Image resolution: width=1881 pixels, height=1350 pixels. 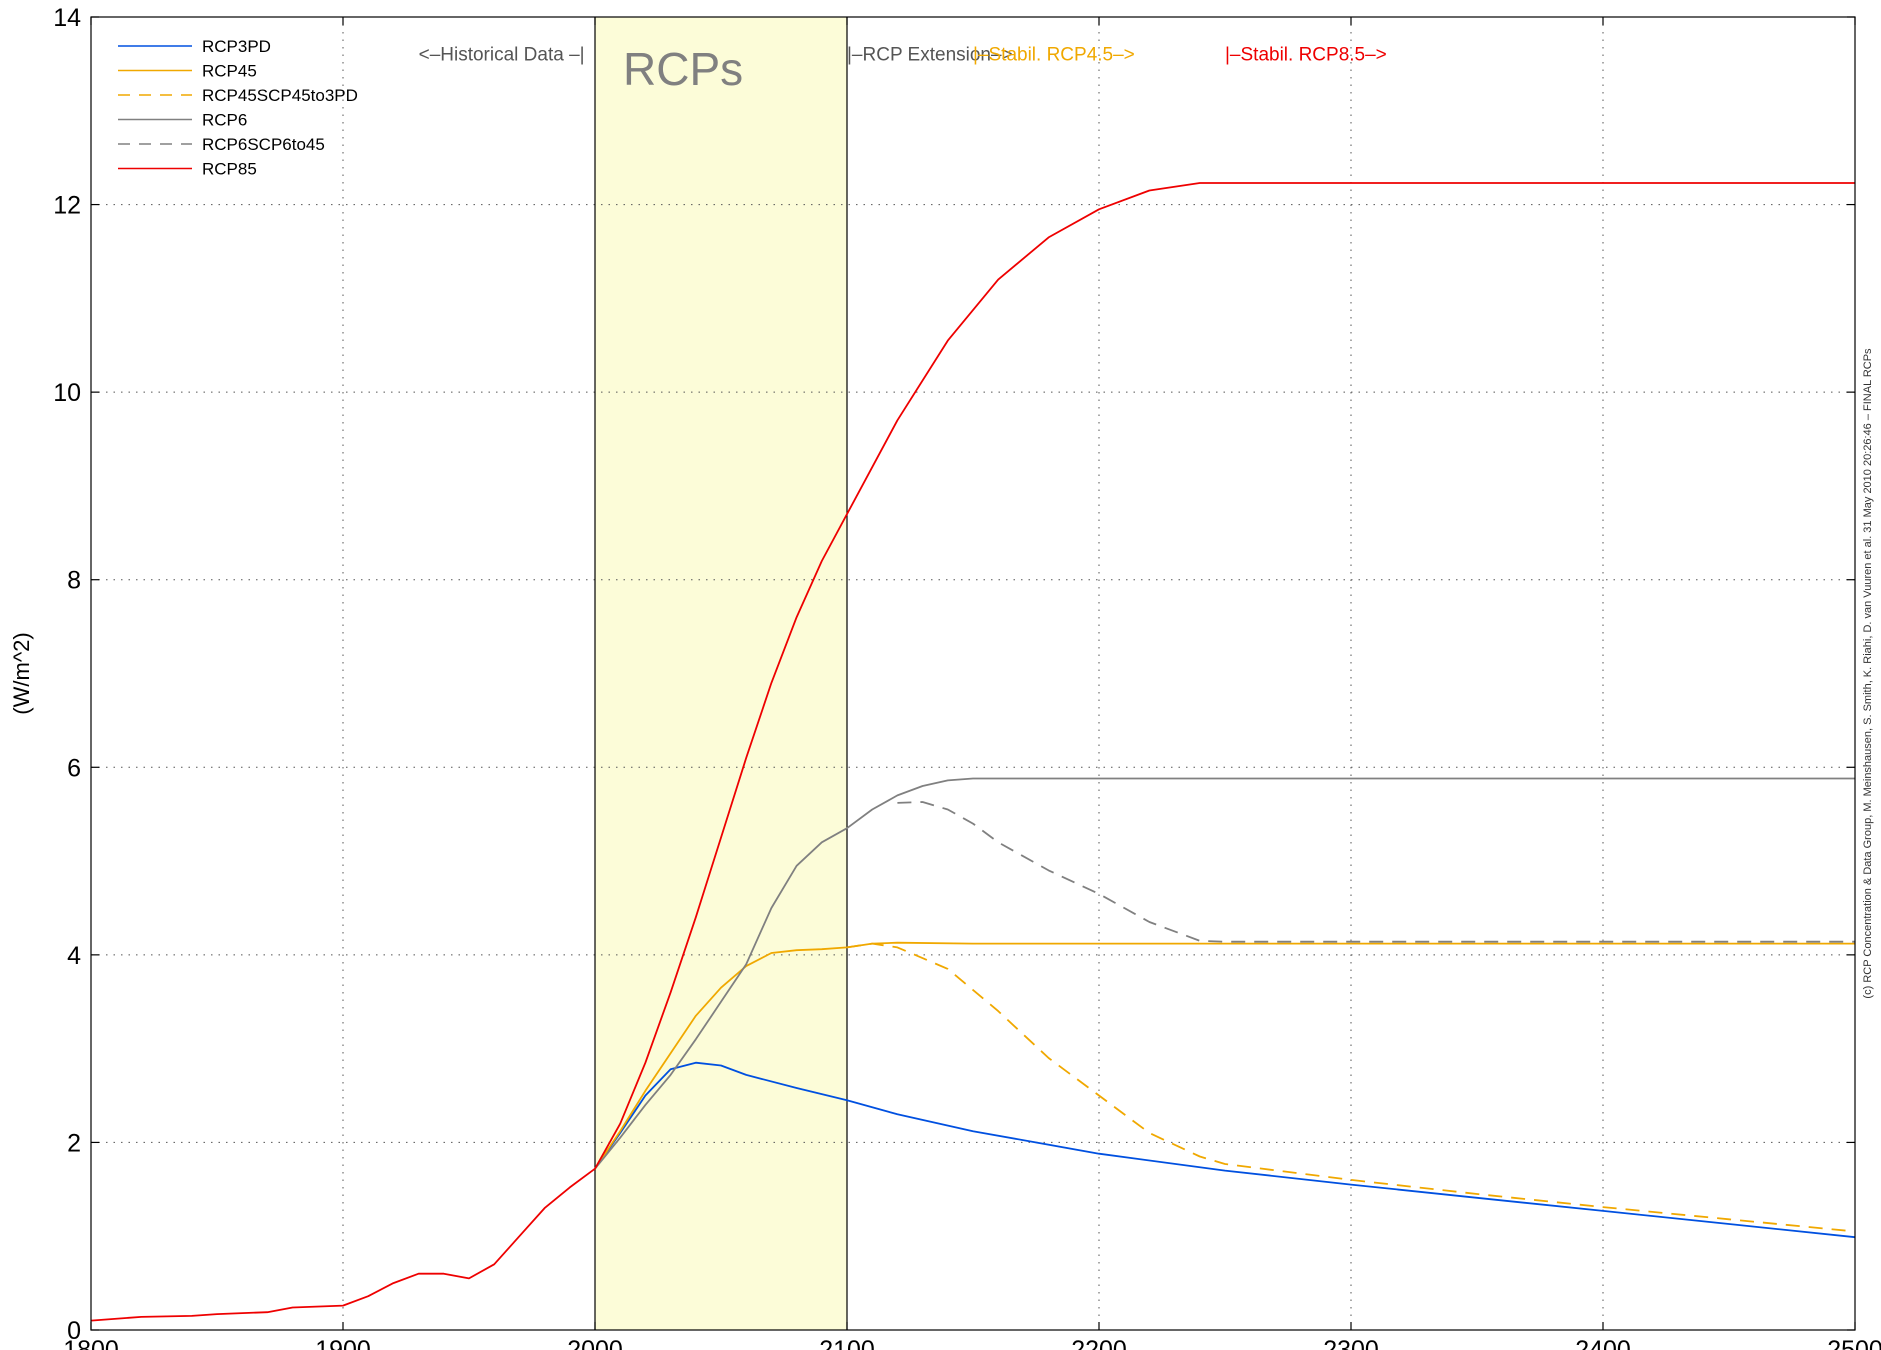 I want to click on region-boundaries, so click(x=721, y=673).